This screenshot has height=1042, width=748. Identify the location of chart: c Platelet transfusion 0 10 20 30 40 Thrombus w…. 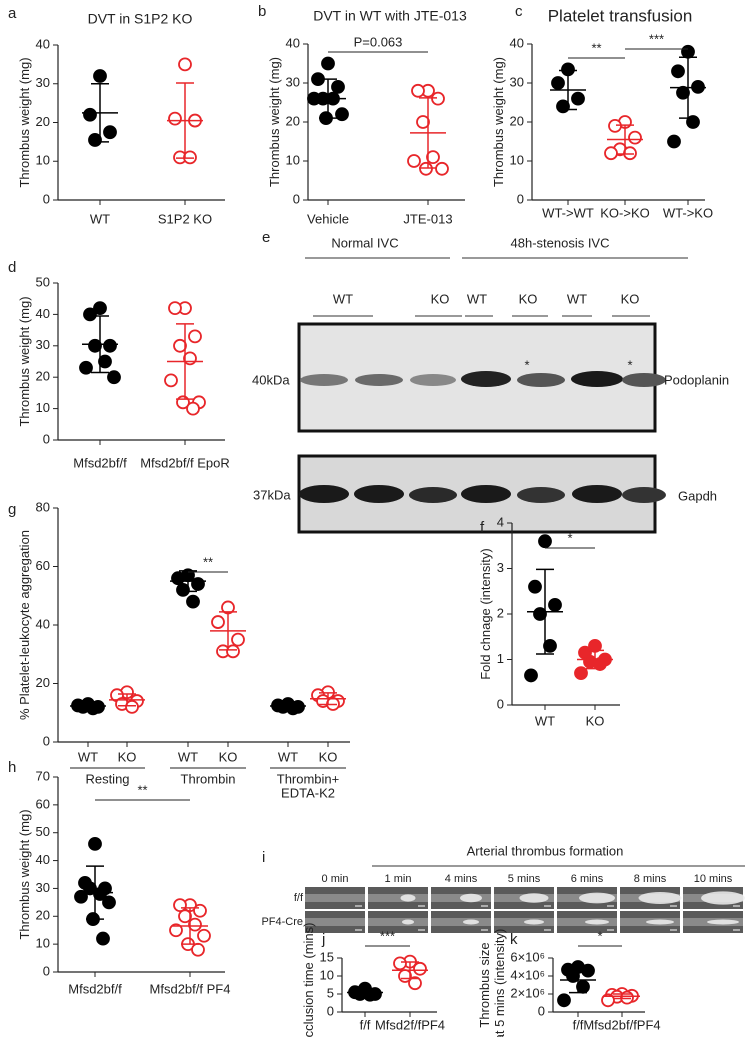
(602, 111).